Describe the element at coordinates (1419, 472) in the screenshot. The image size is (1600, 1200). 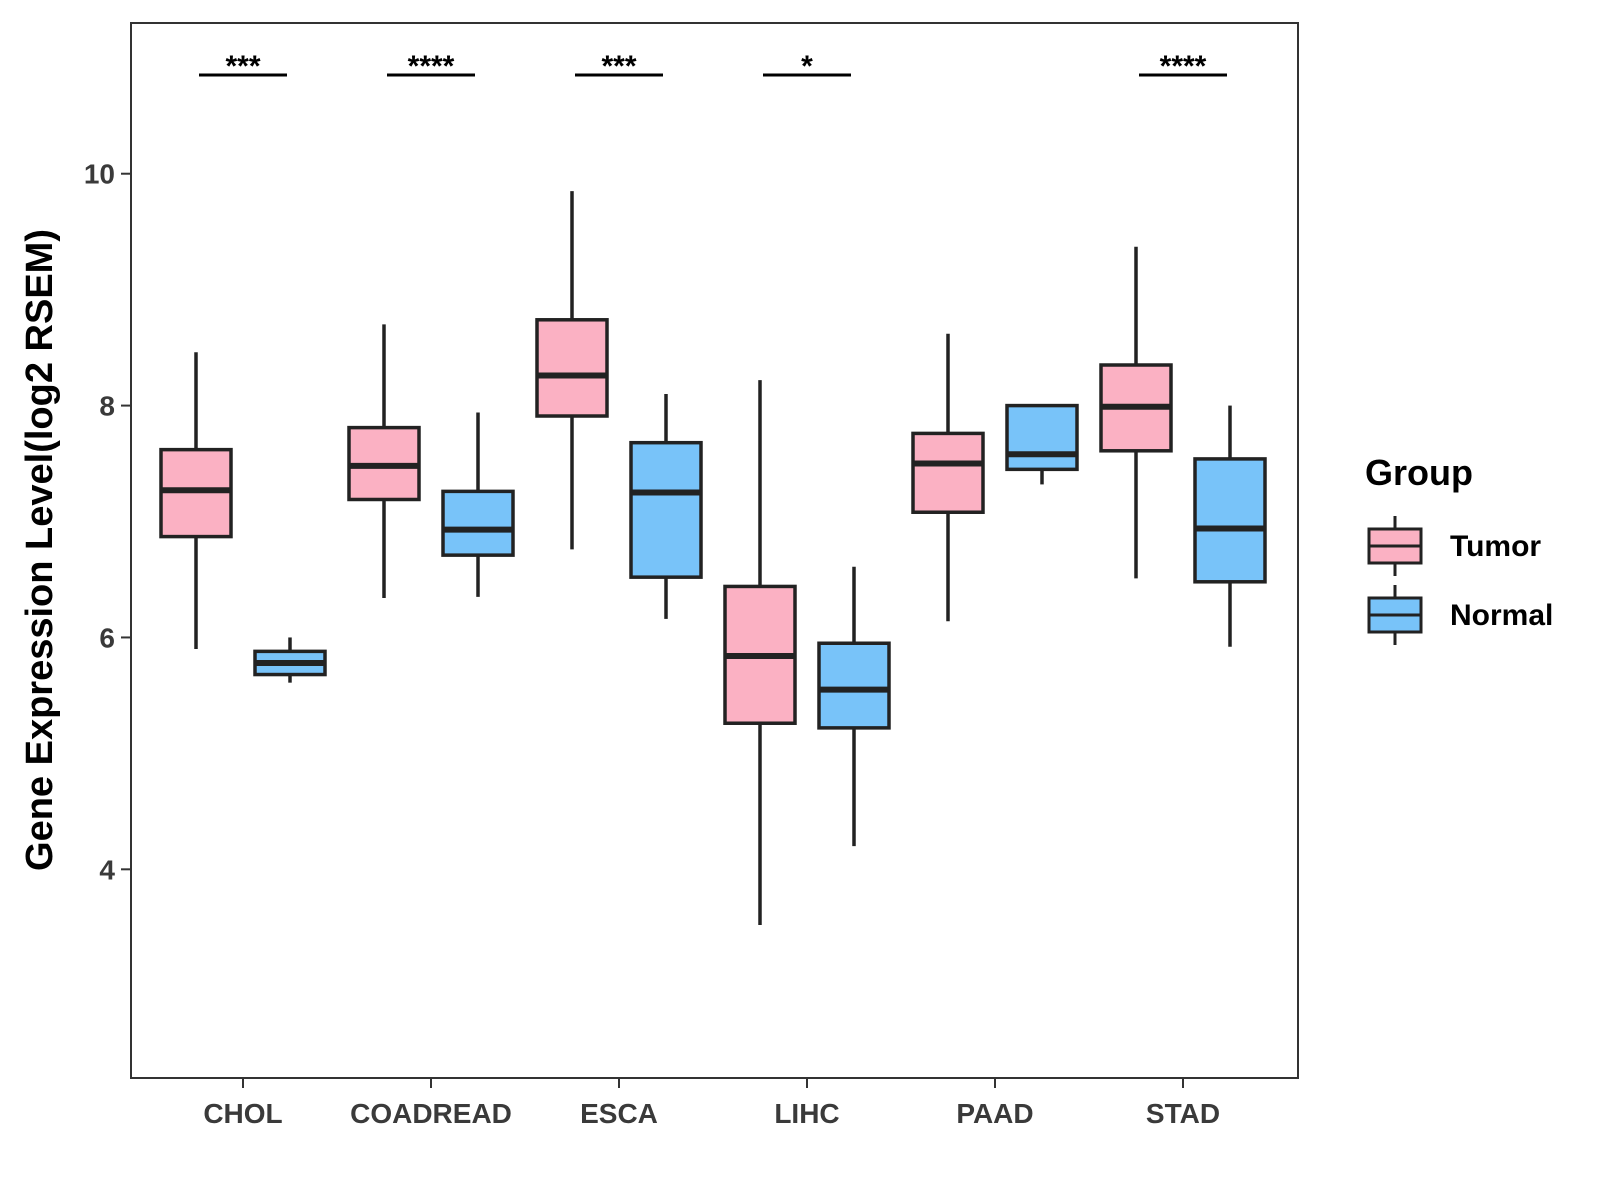
I see `legend-title: Group` at that location.